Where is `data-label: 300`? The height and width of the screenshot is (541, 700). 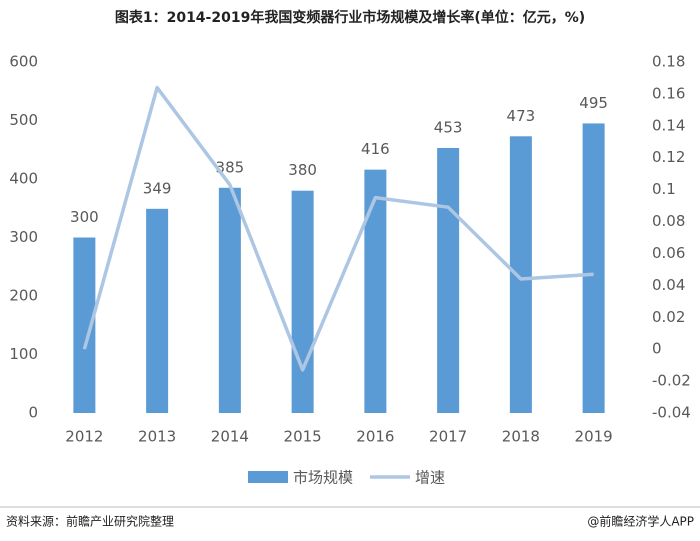
data-label: 300 is located at coordinates (84, 217).